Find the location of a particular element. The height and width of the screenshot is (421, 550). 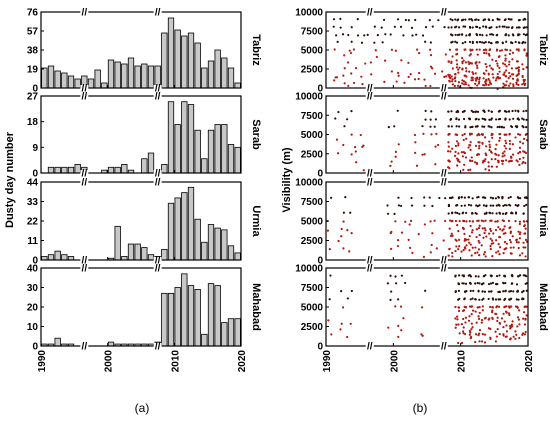

y-tick-label: 0 is located at coordinates (320, 174).